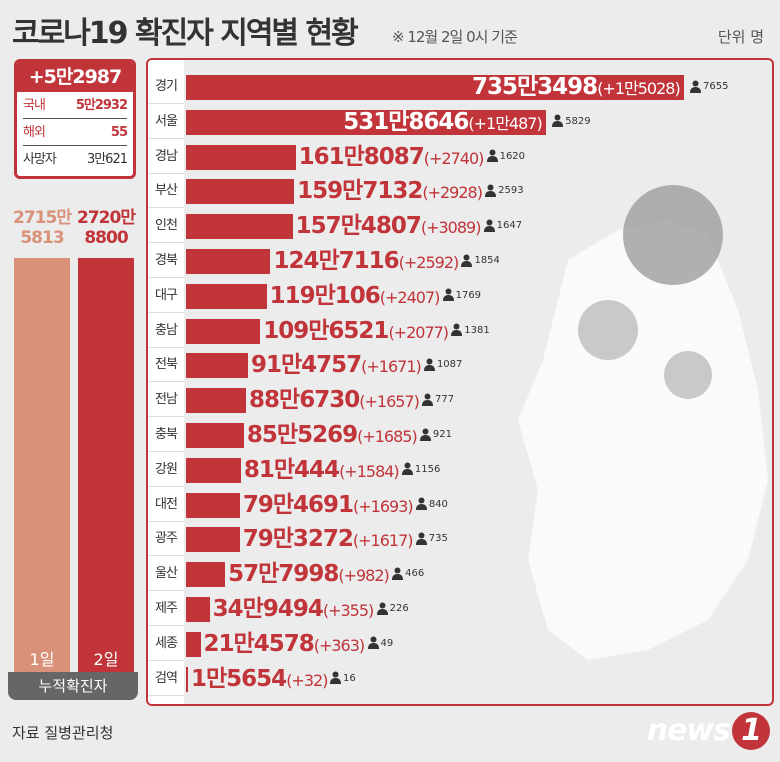 This screenshot has width=780, height=762. What do you see at coordinates (455, 37) in the screenshot?
I see `subtitle: ※ 12월 2일 0시 기준` at bounding box center [455, 37].